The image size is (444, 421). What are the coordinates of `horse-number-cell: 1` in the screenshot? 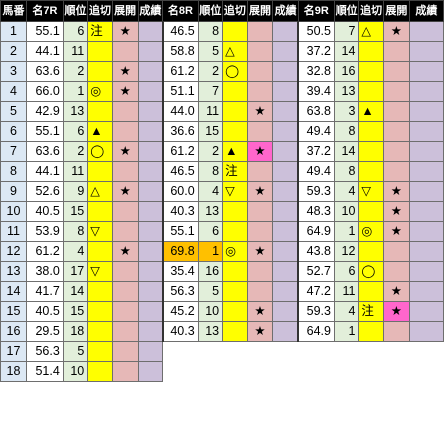 It's located at (13, 31).